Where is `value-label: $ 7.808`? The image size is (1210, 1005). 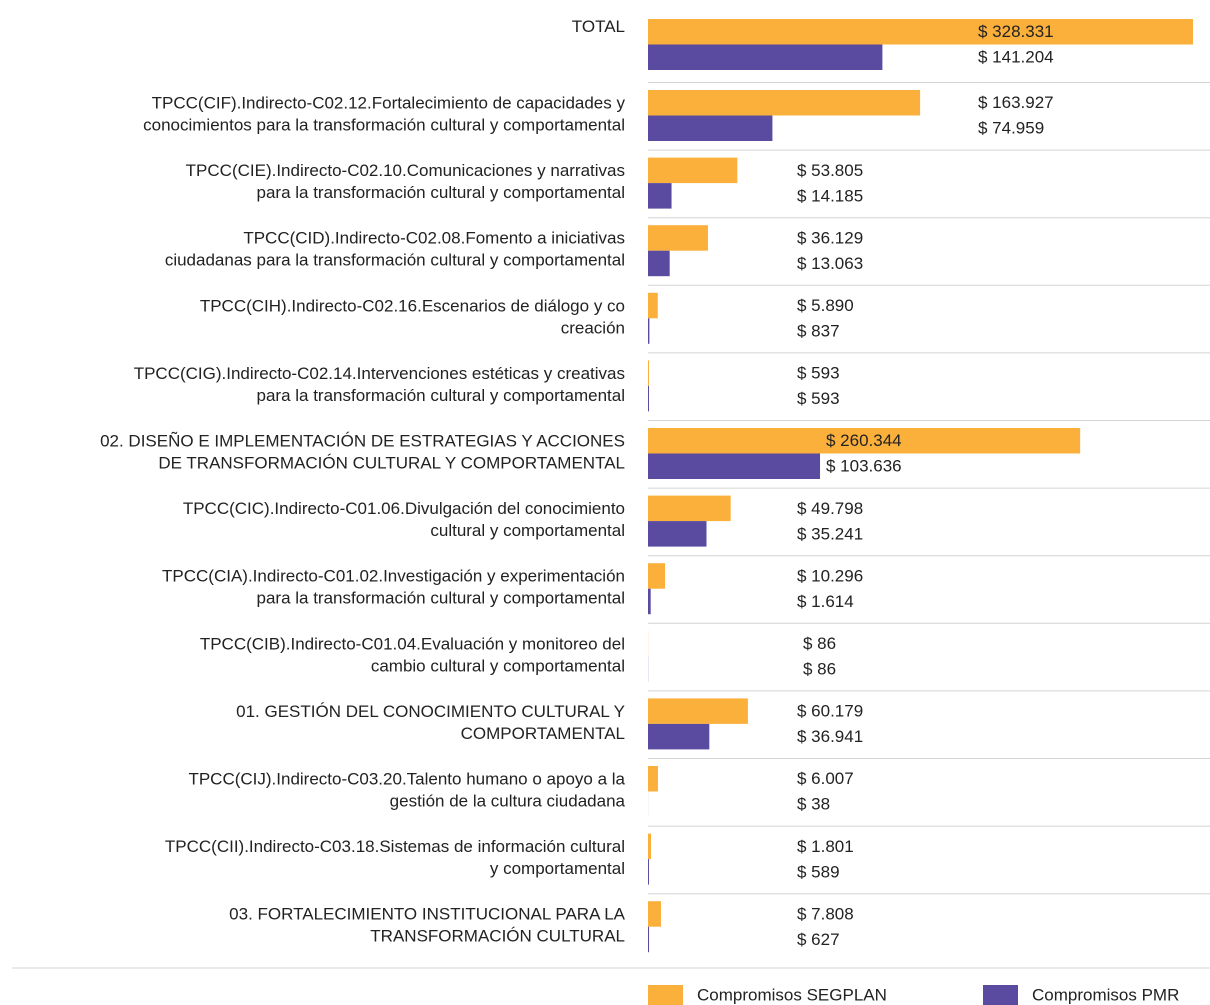
value-label: $ 7.808 is located at coordinates (825, 913).